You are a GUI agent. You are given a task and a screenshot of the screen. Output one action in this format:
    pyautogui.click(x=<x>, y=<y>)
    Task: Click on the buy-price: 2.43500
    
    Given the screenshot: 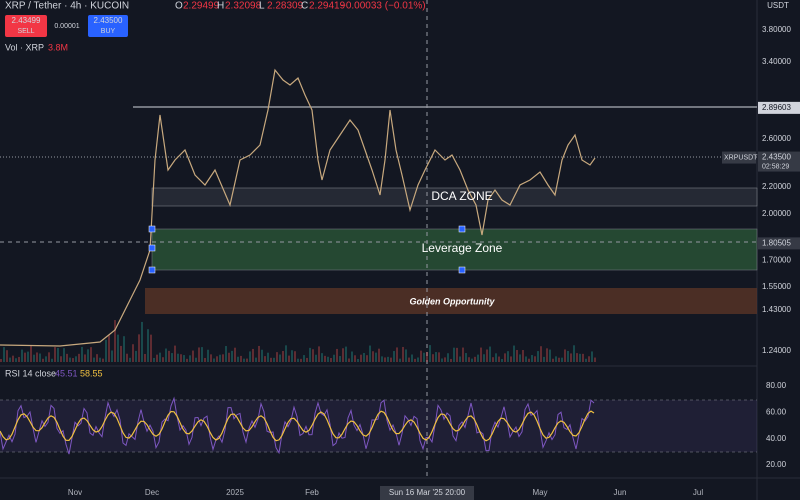 What is the action you would take?
    pyautogui.click(x=108, y=20)
    